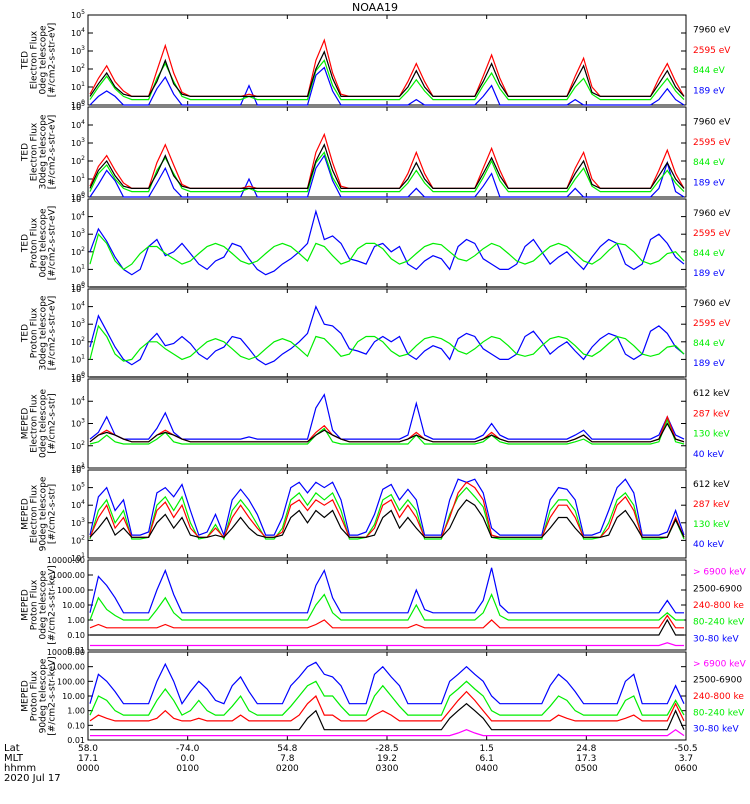 The height and width of the screenshot is (804, 750). What do you see at coordinates (20, 768) in the screenshot?
I see `footer-label-hhmm: hhmm` at bounding box center [20, 768].